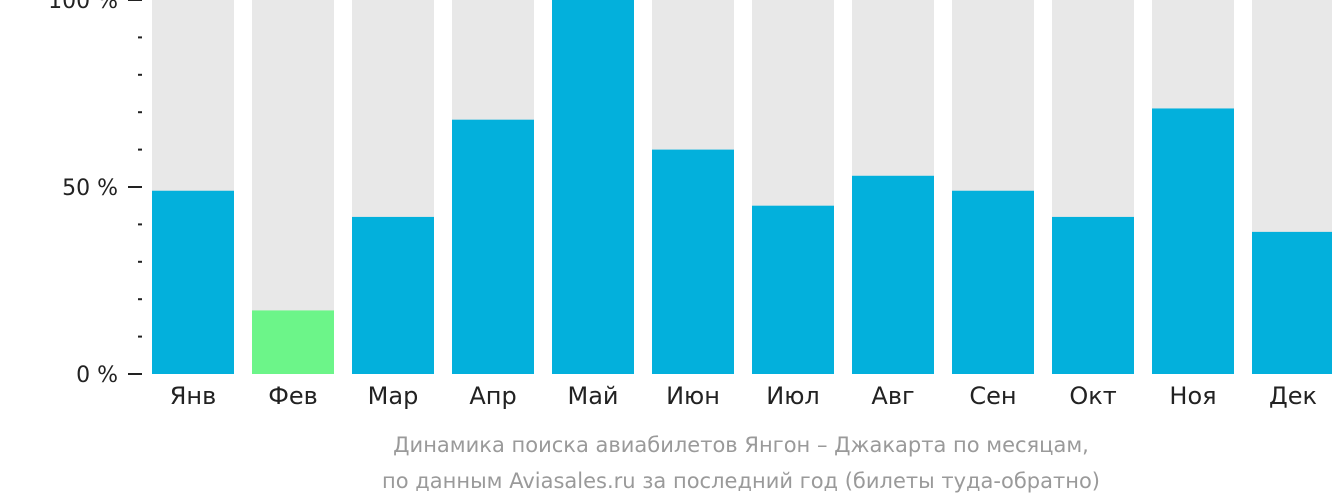  What do you see at coordinates (892, 396) in the screenshot?
I see `x-category-label: Авг` at bounding box center [892, 396].